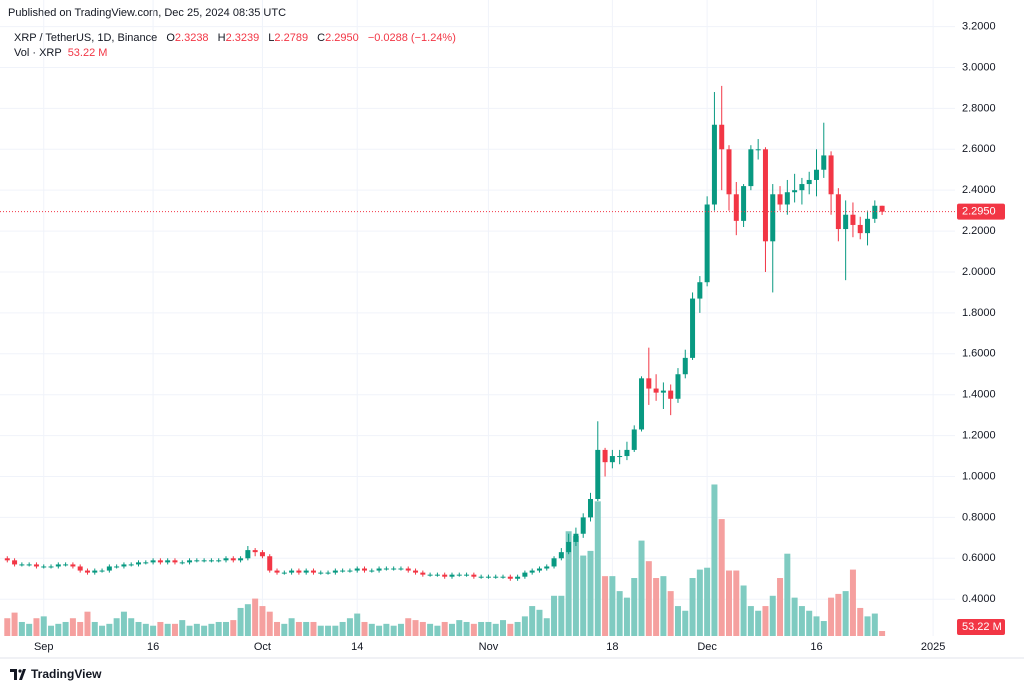  What do you see at coordinates (321, 38) in the screenshot?
I see `ohlc-label: C` at bounding box center [321, 38].